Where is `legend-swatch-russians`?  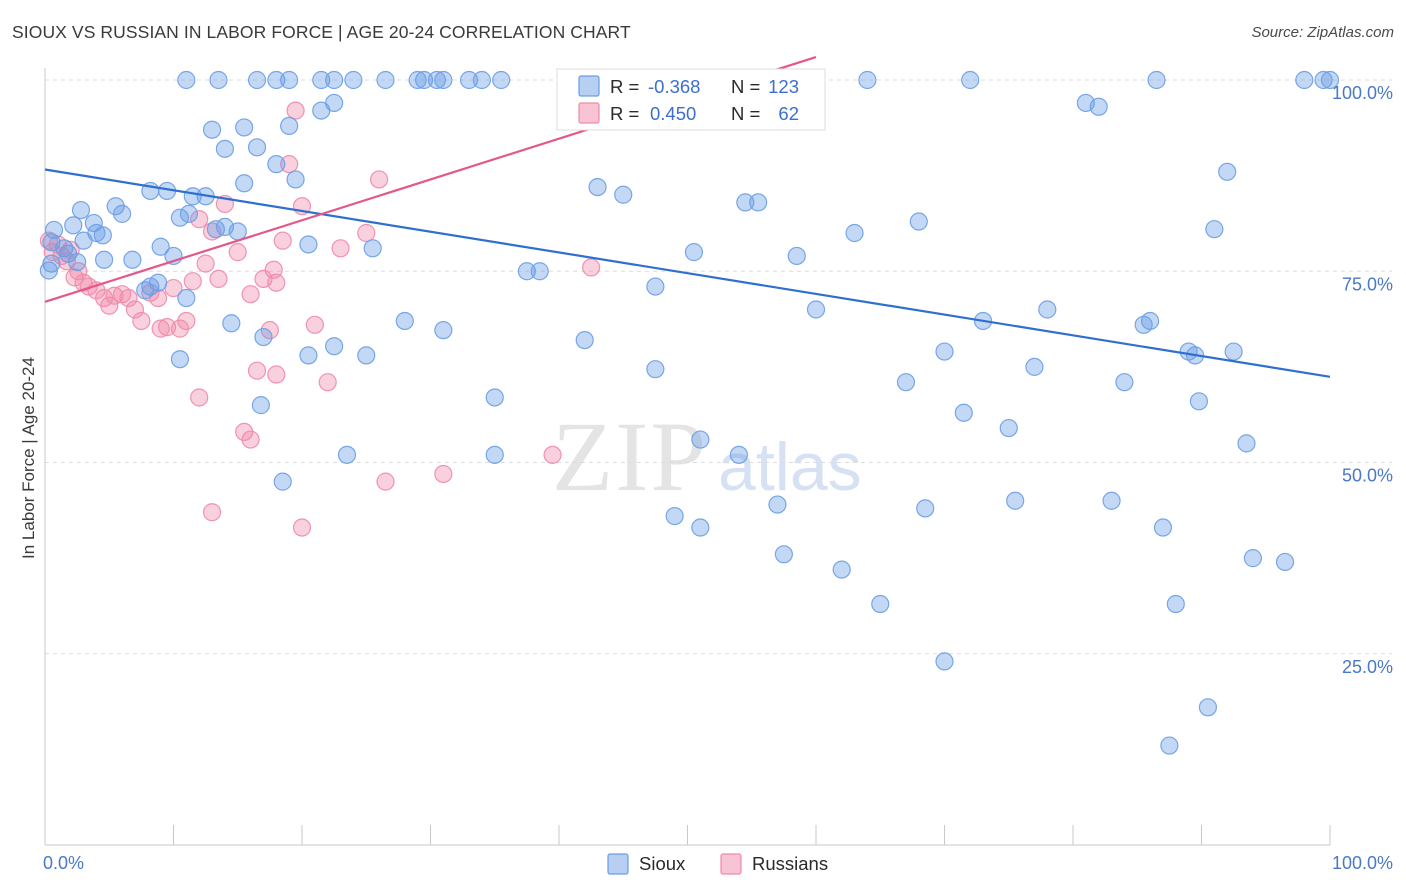
legend-swatch-russians is located at coordinates (589, 113).